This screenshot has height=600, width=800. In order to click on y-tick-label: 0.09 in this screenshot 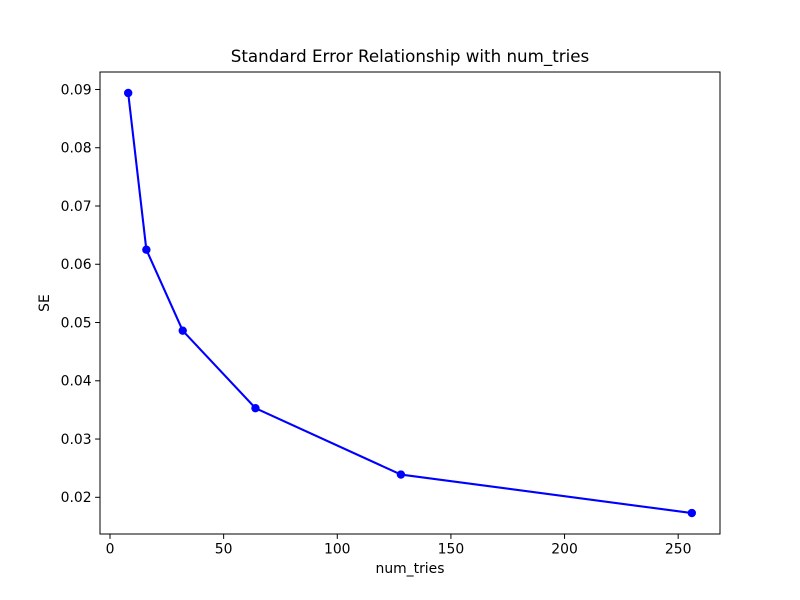, I will do `click(76, 90)`.